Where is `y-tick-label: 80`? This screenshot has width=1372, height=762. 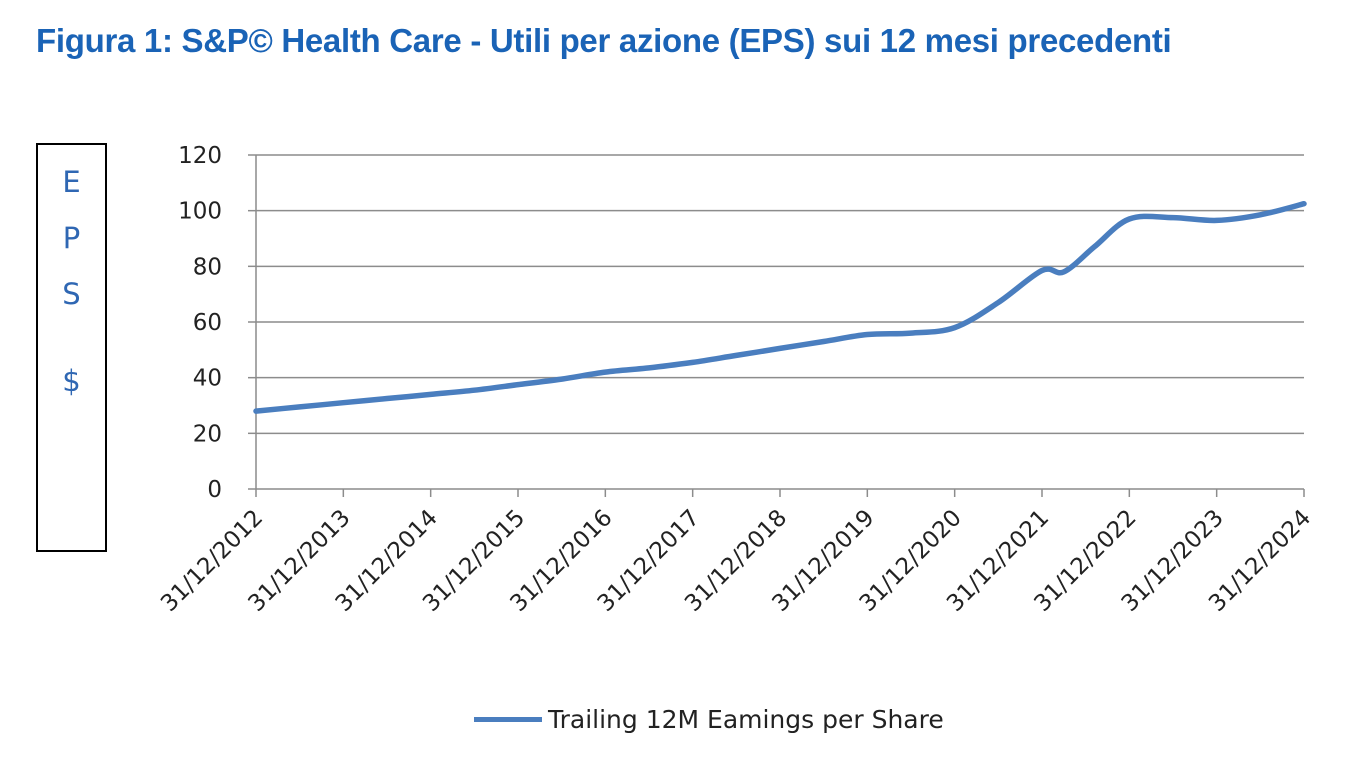
y-tick-label: 80 is located at coordinates (207, 267).